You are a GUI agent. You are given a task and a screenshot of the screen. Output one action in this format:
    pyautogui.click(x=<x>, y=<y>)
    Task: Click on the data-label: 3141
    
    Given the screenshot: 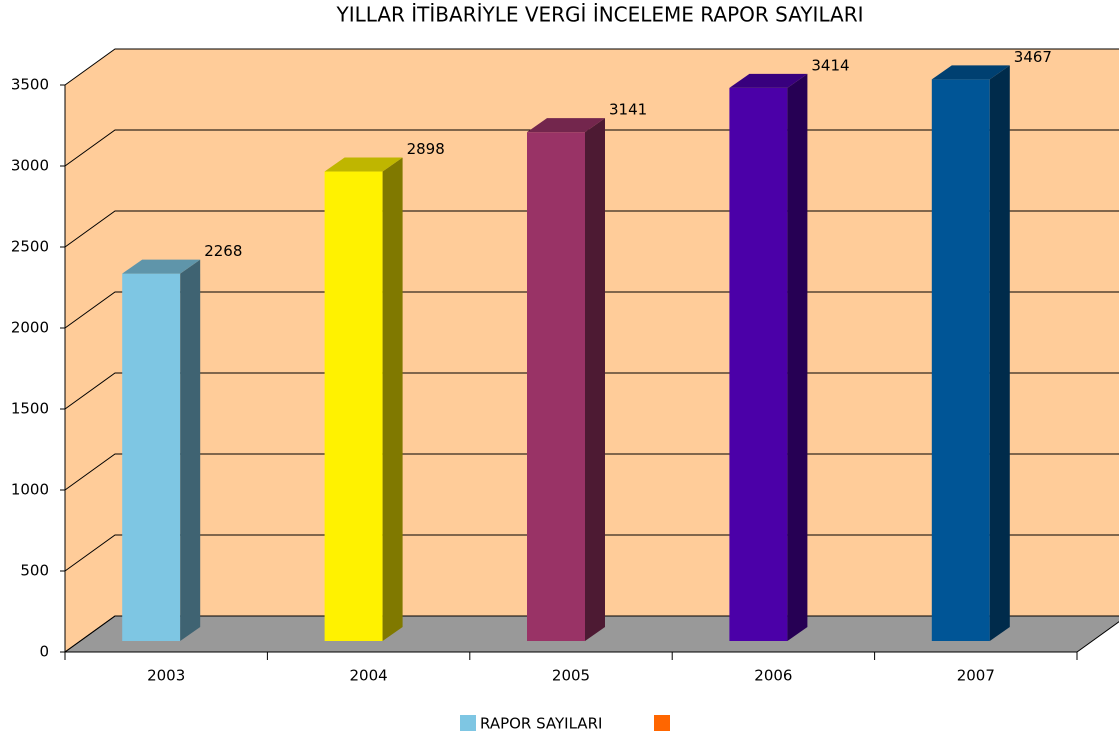 What is the action you would take?
    pyautogui.click(x=628, y=110)
    